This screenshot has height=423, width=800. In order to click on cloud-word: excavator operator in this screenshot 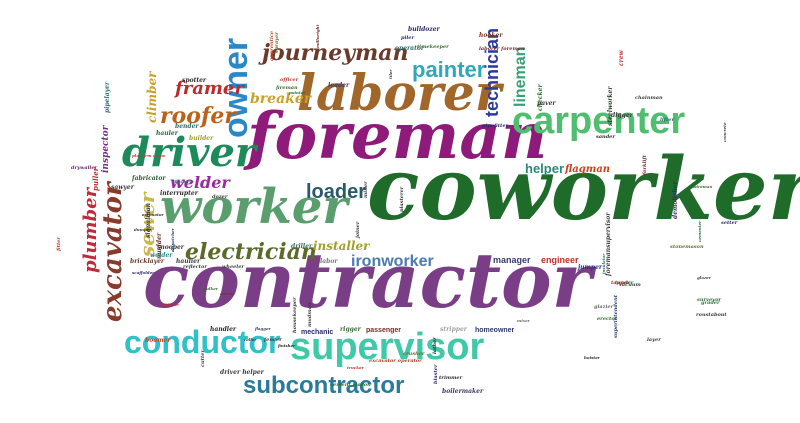, I will do `click(395, 361)`.